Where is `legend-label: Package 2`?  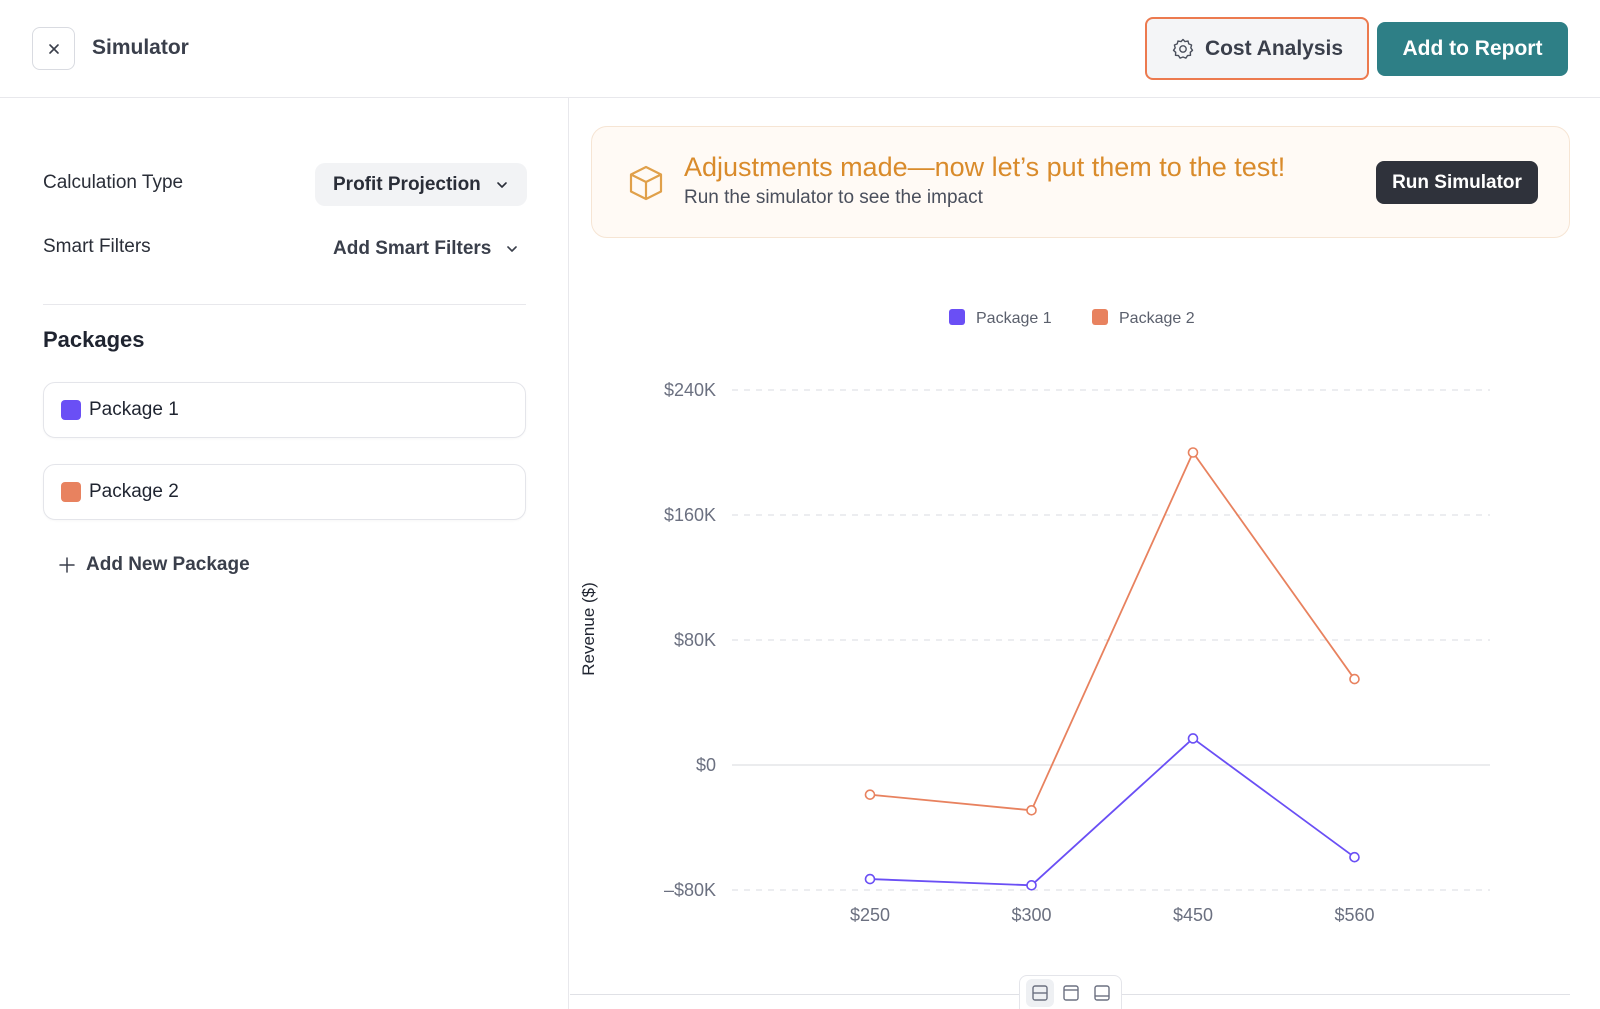
legend-label: Package 2 is located at coordinates (1157, 318).